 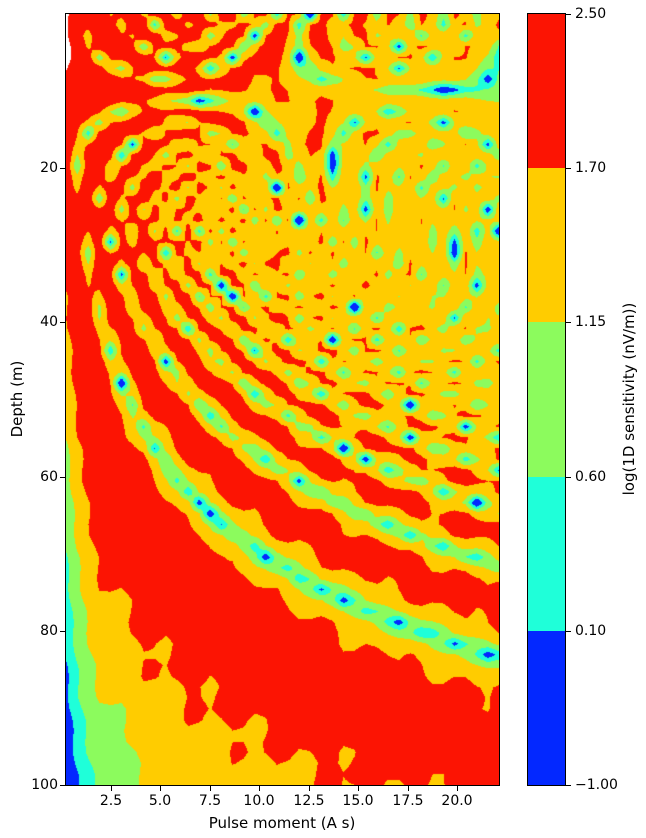 I want to click on x-tick-label: 7.5, so click(x=210, y=801).